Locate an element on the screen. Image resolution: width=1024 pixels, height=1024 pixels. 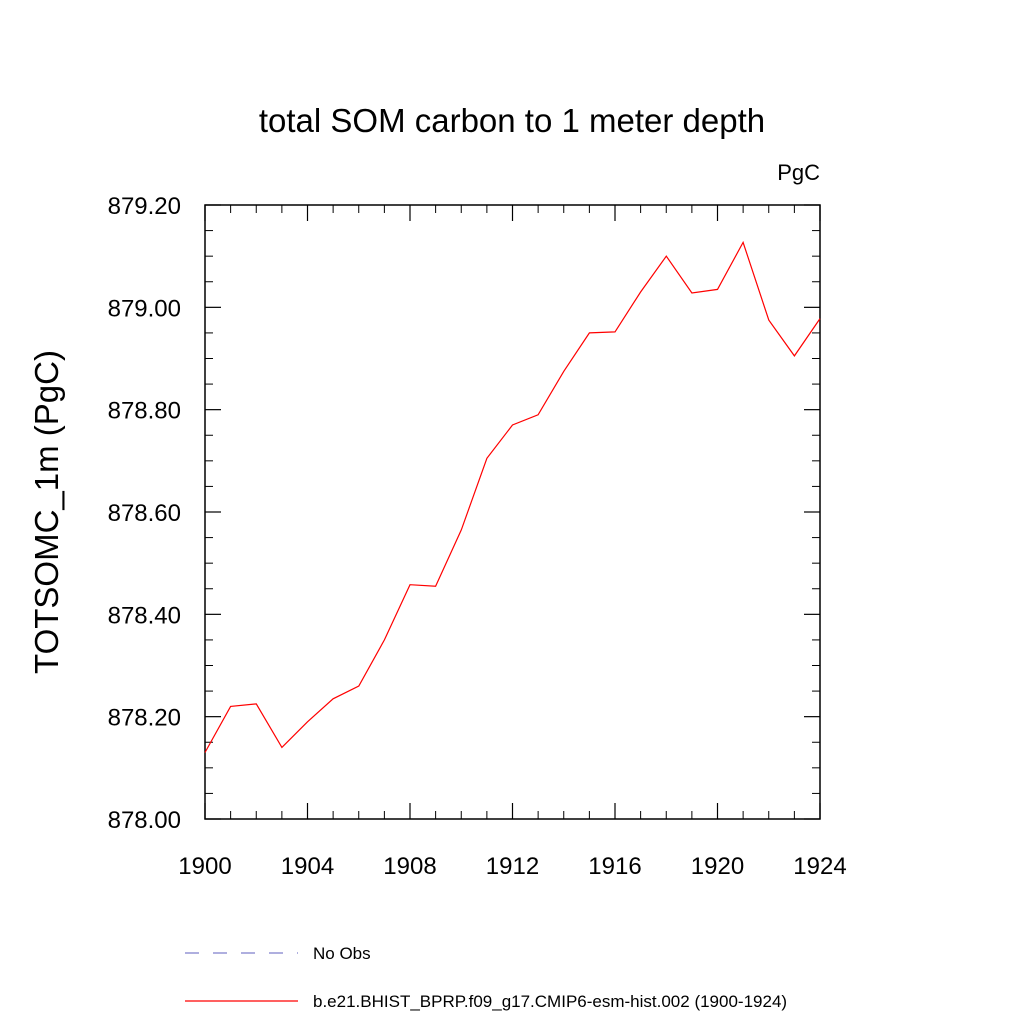
legend-label: No Obs is located at coordinates (342, 953).